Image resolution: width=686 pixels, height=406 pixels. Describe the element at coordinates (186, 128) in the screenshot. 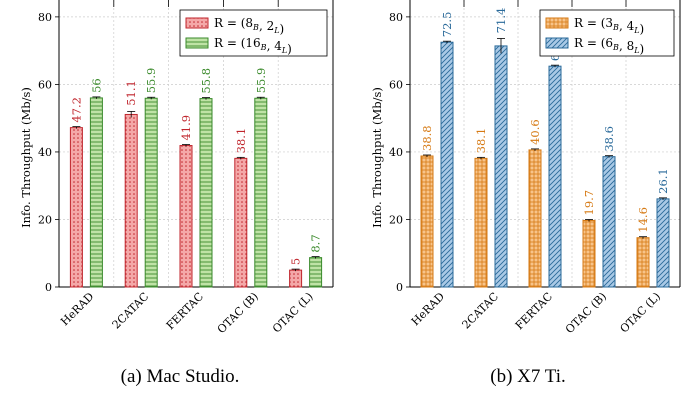

I see `data-label: 41.9` at that location.